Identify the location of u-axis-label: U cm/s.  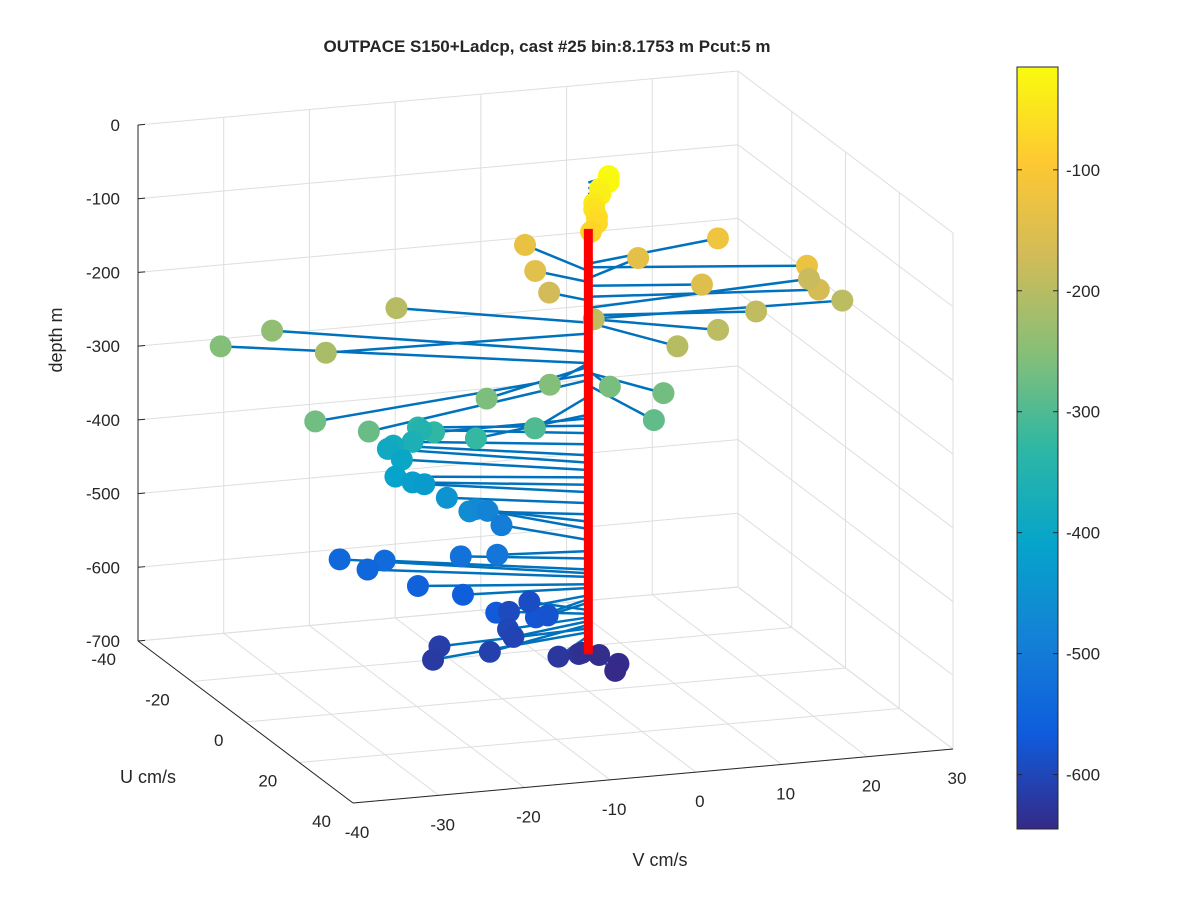
(148, 777).